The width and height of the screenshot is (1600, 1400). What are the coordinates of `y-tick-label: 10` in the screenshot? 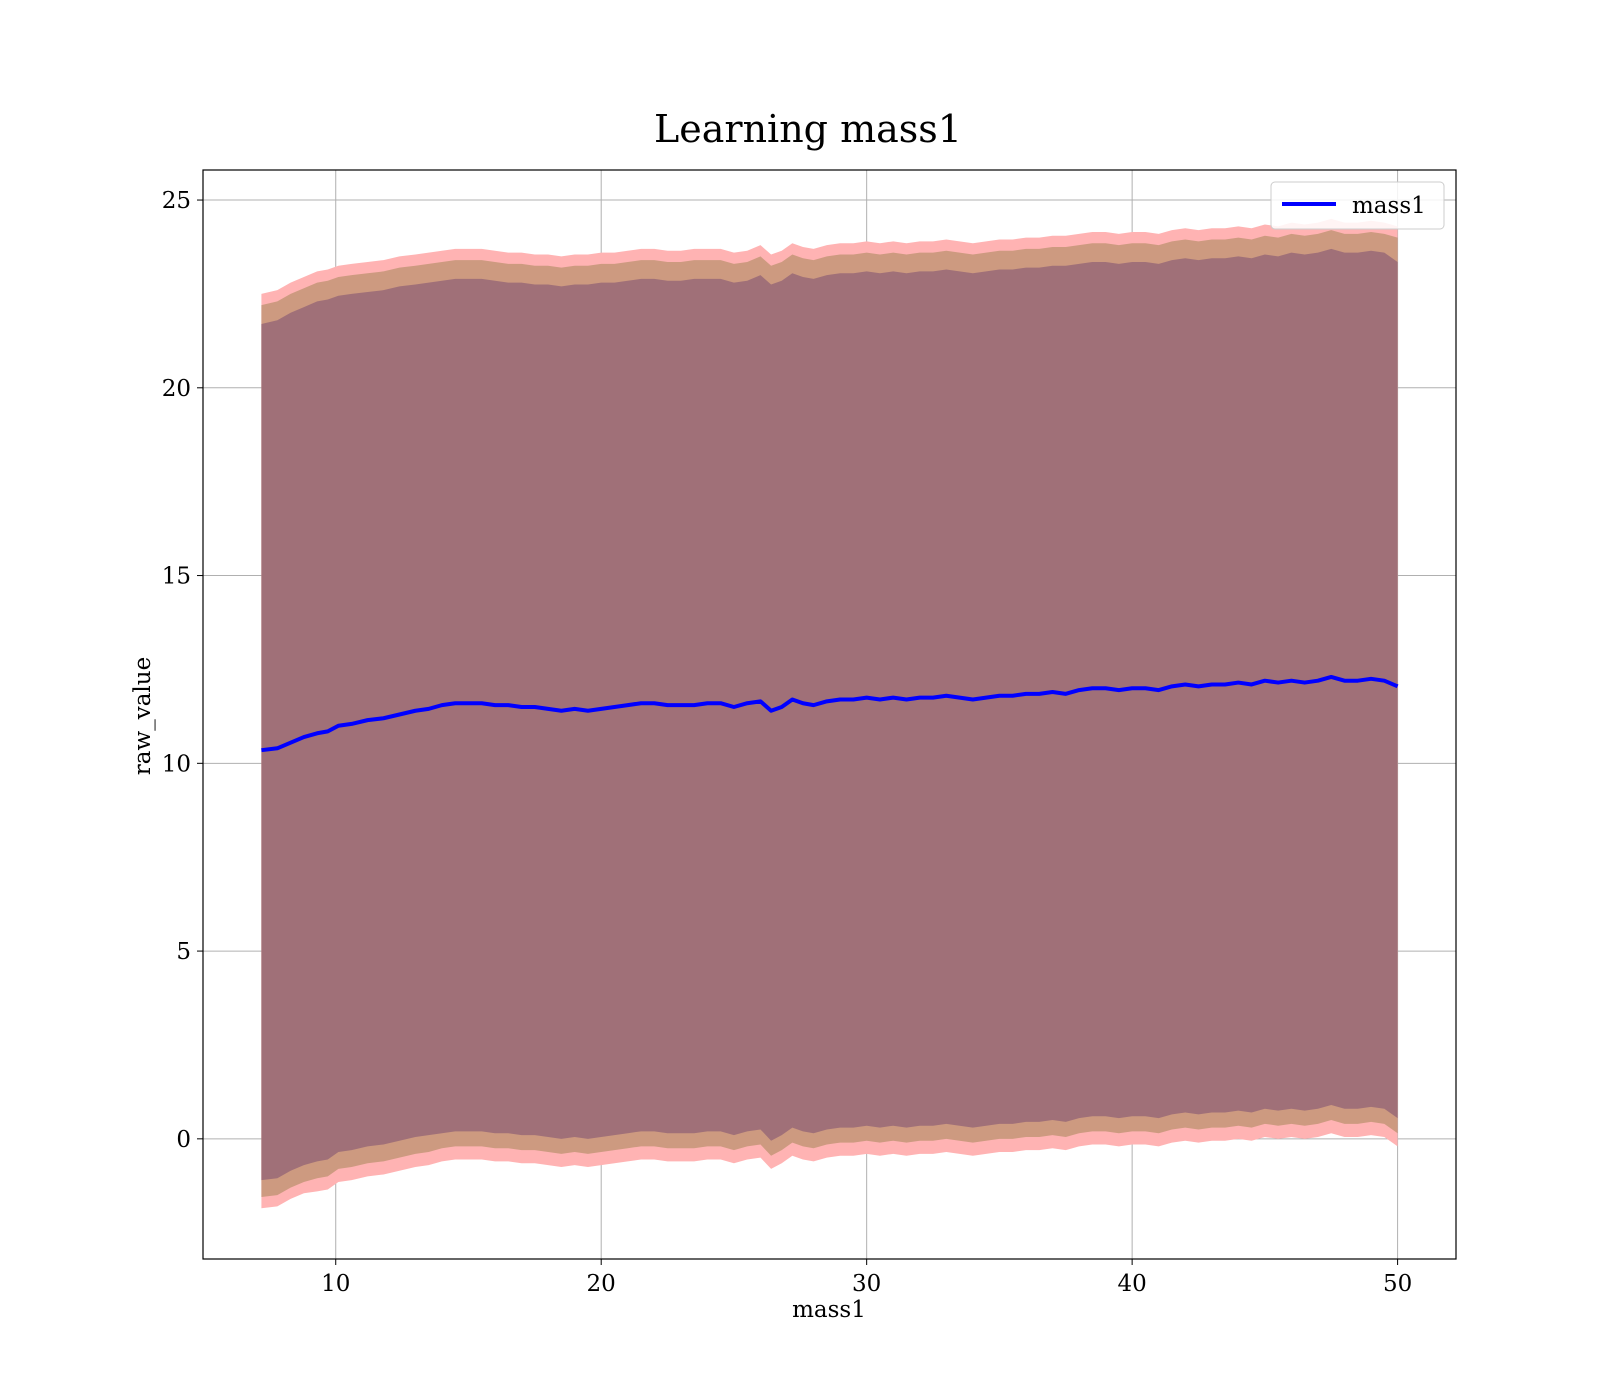 It's located at (176, 764).